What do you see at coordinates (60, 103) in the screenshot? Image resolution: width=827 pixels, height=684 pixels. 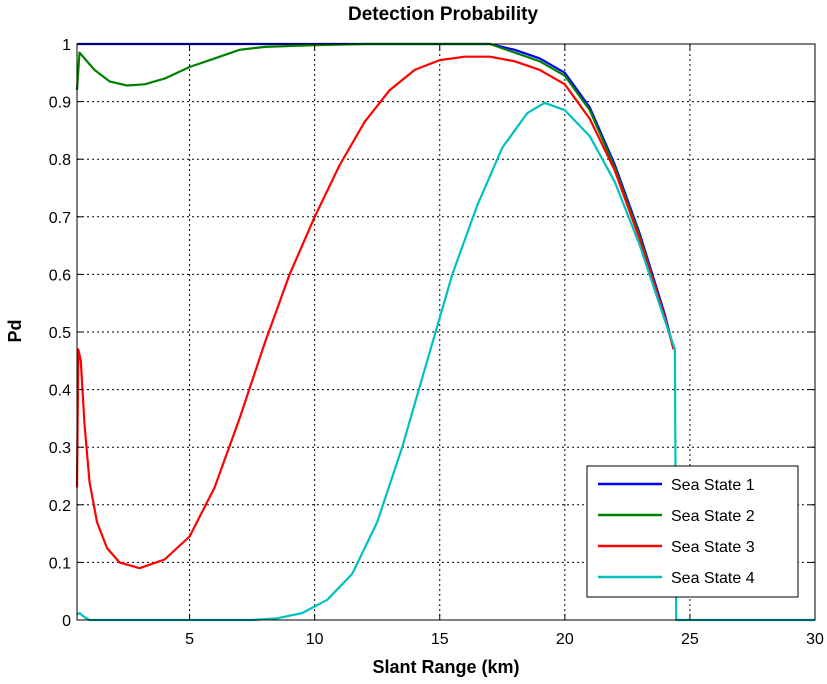 I see `y-tick-label: 0.9` at bounding box center [60, 103].